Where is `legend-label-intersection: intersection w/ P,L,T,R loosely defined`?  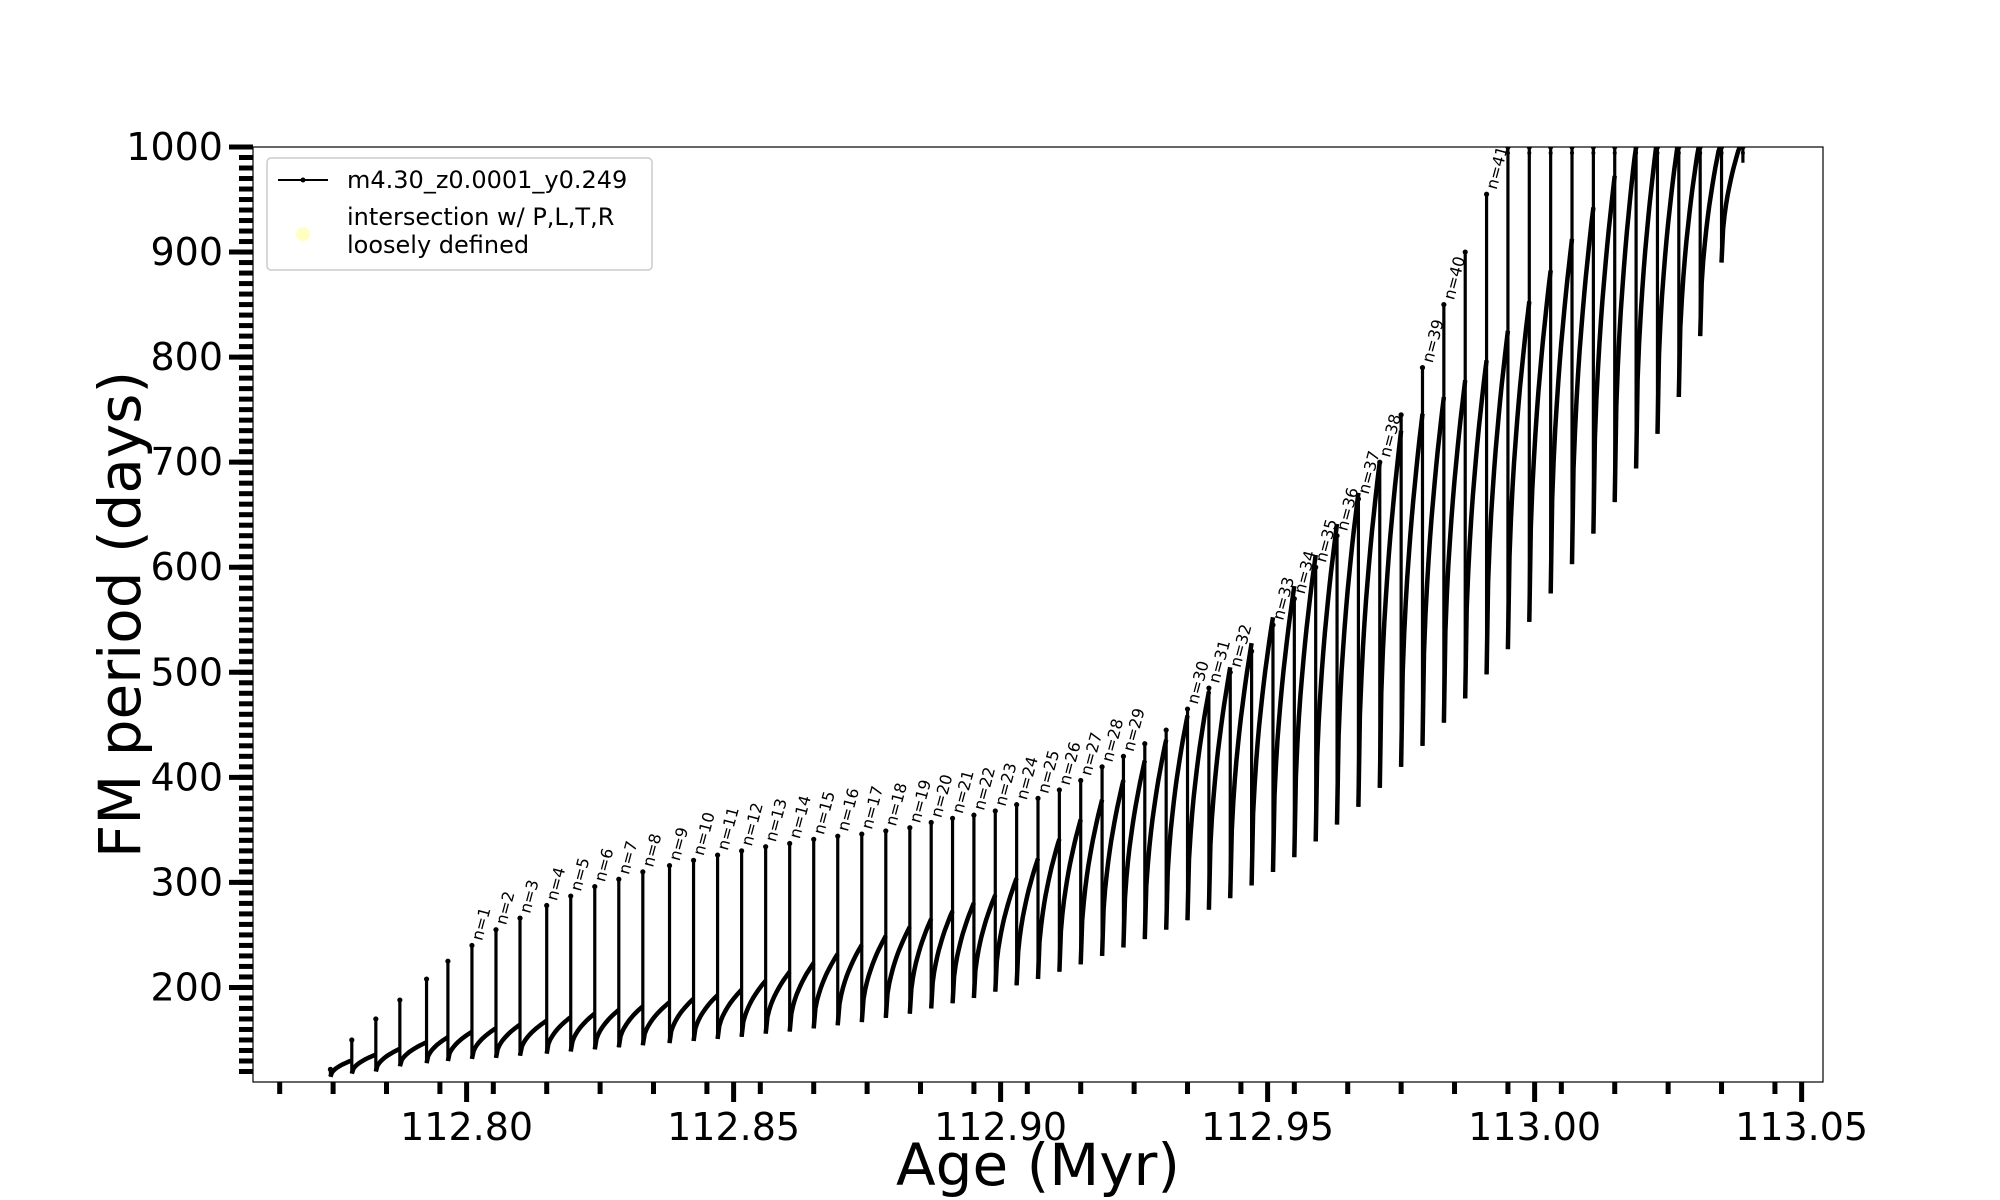
legend-label-intersection: intersection w/ P,L,T,R loosely defined is located at coordinates (480, 231).